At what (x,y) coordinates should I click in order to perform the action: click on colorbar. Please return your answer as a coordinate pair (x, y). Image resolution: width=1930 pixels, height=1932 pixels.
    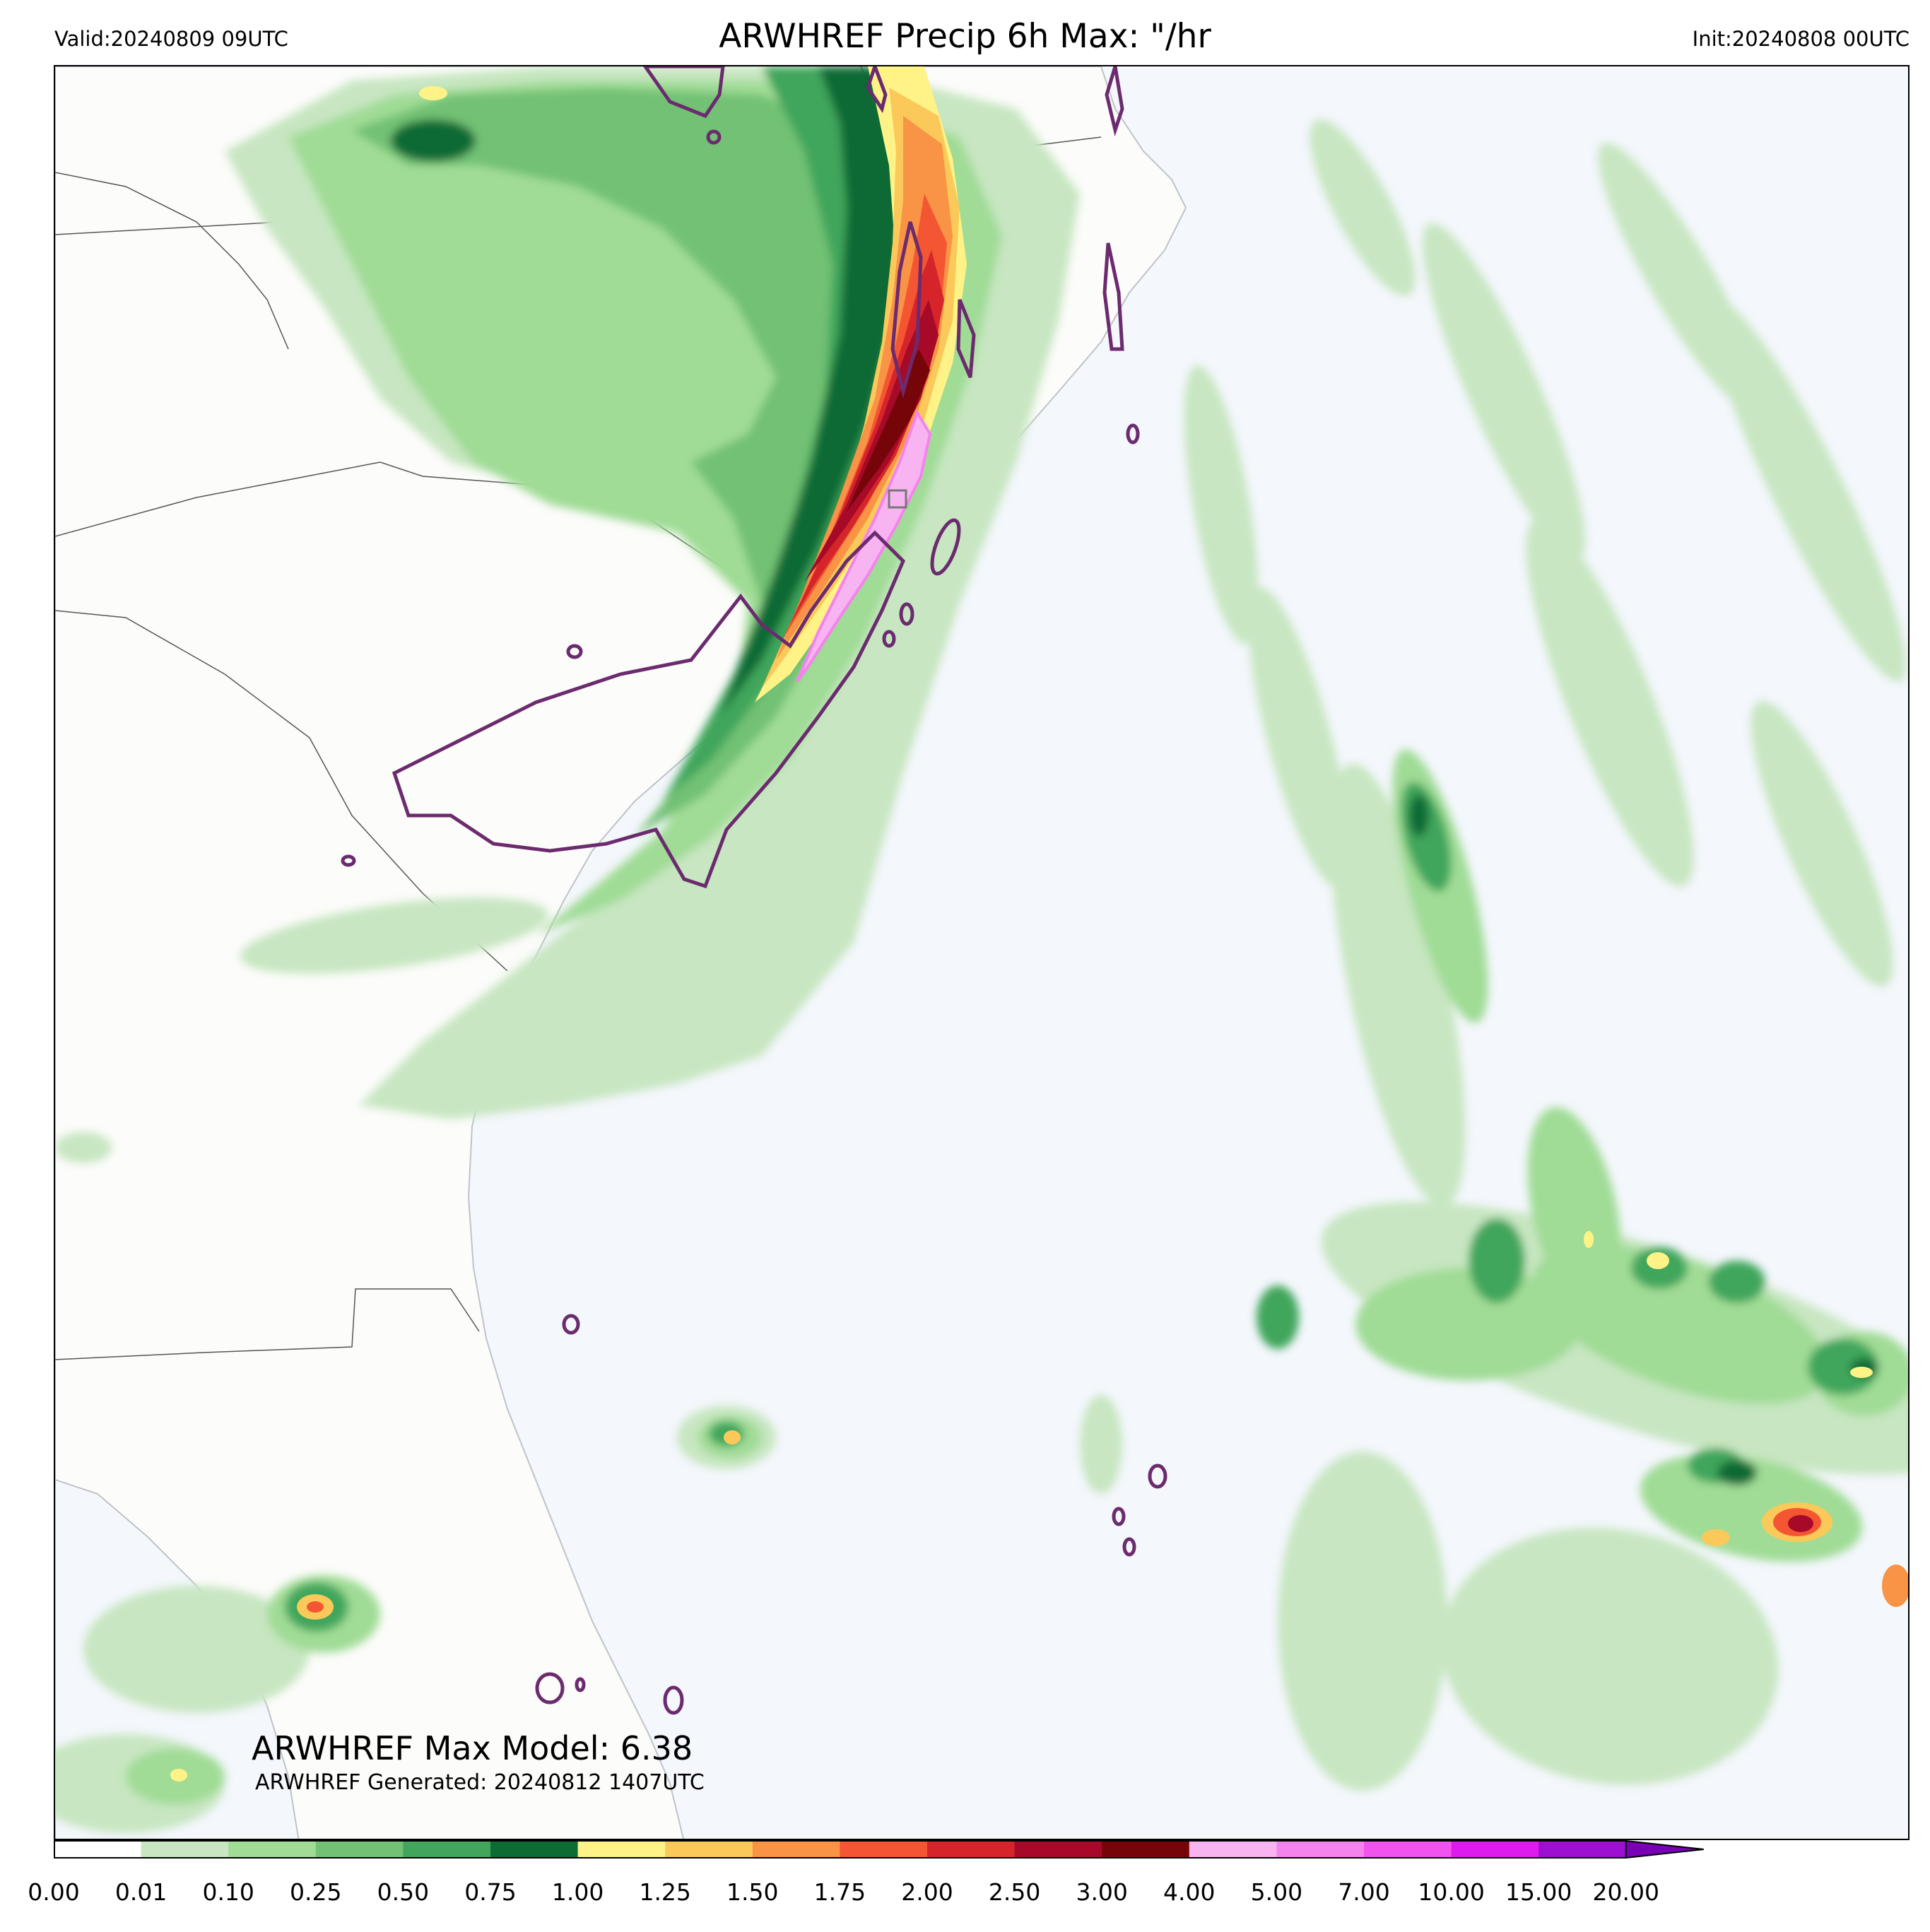
    Looking at the image, I should click on (879, 1849).